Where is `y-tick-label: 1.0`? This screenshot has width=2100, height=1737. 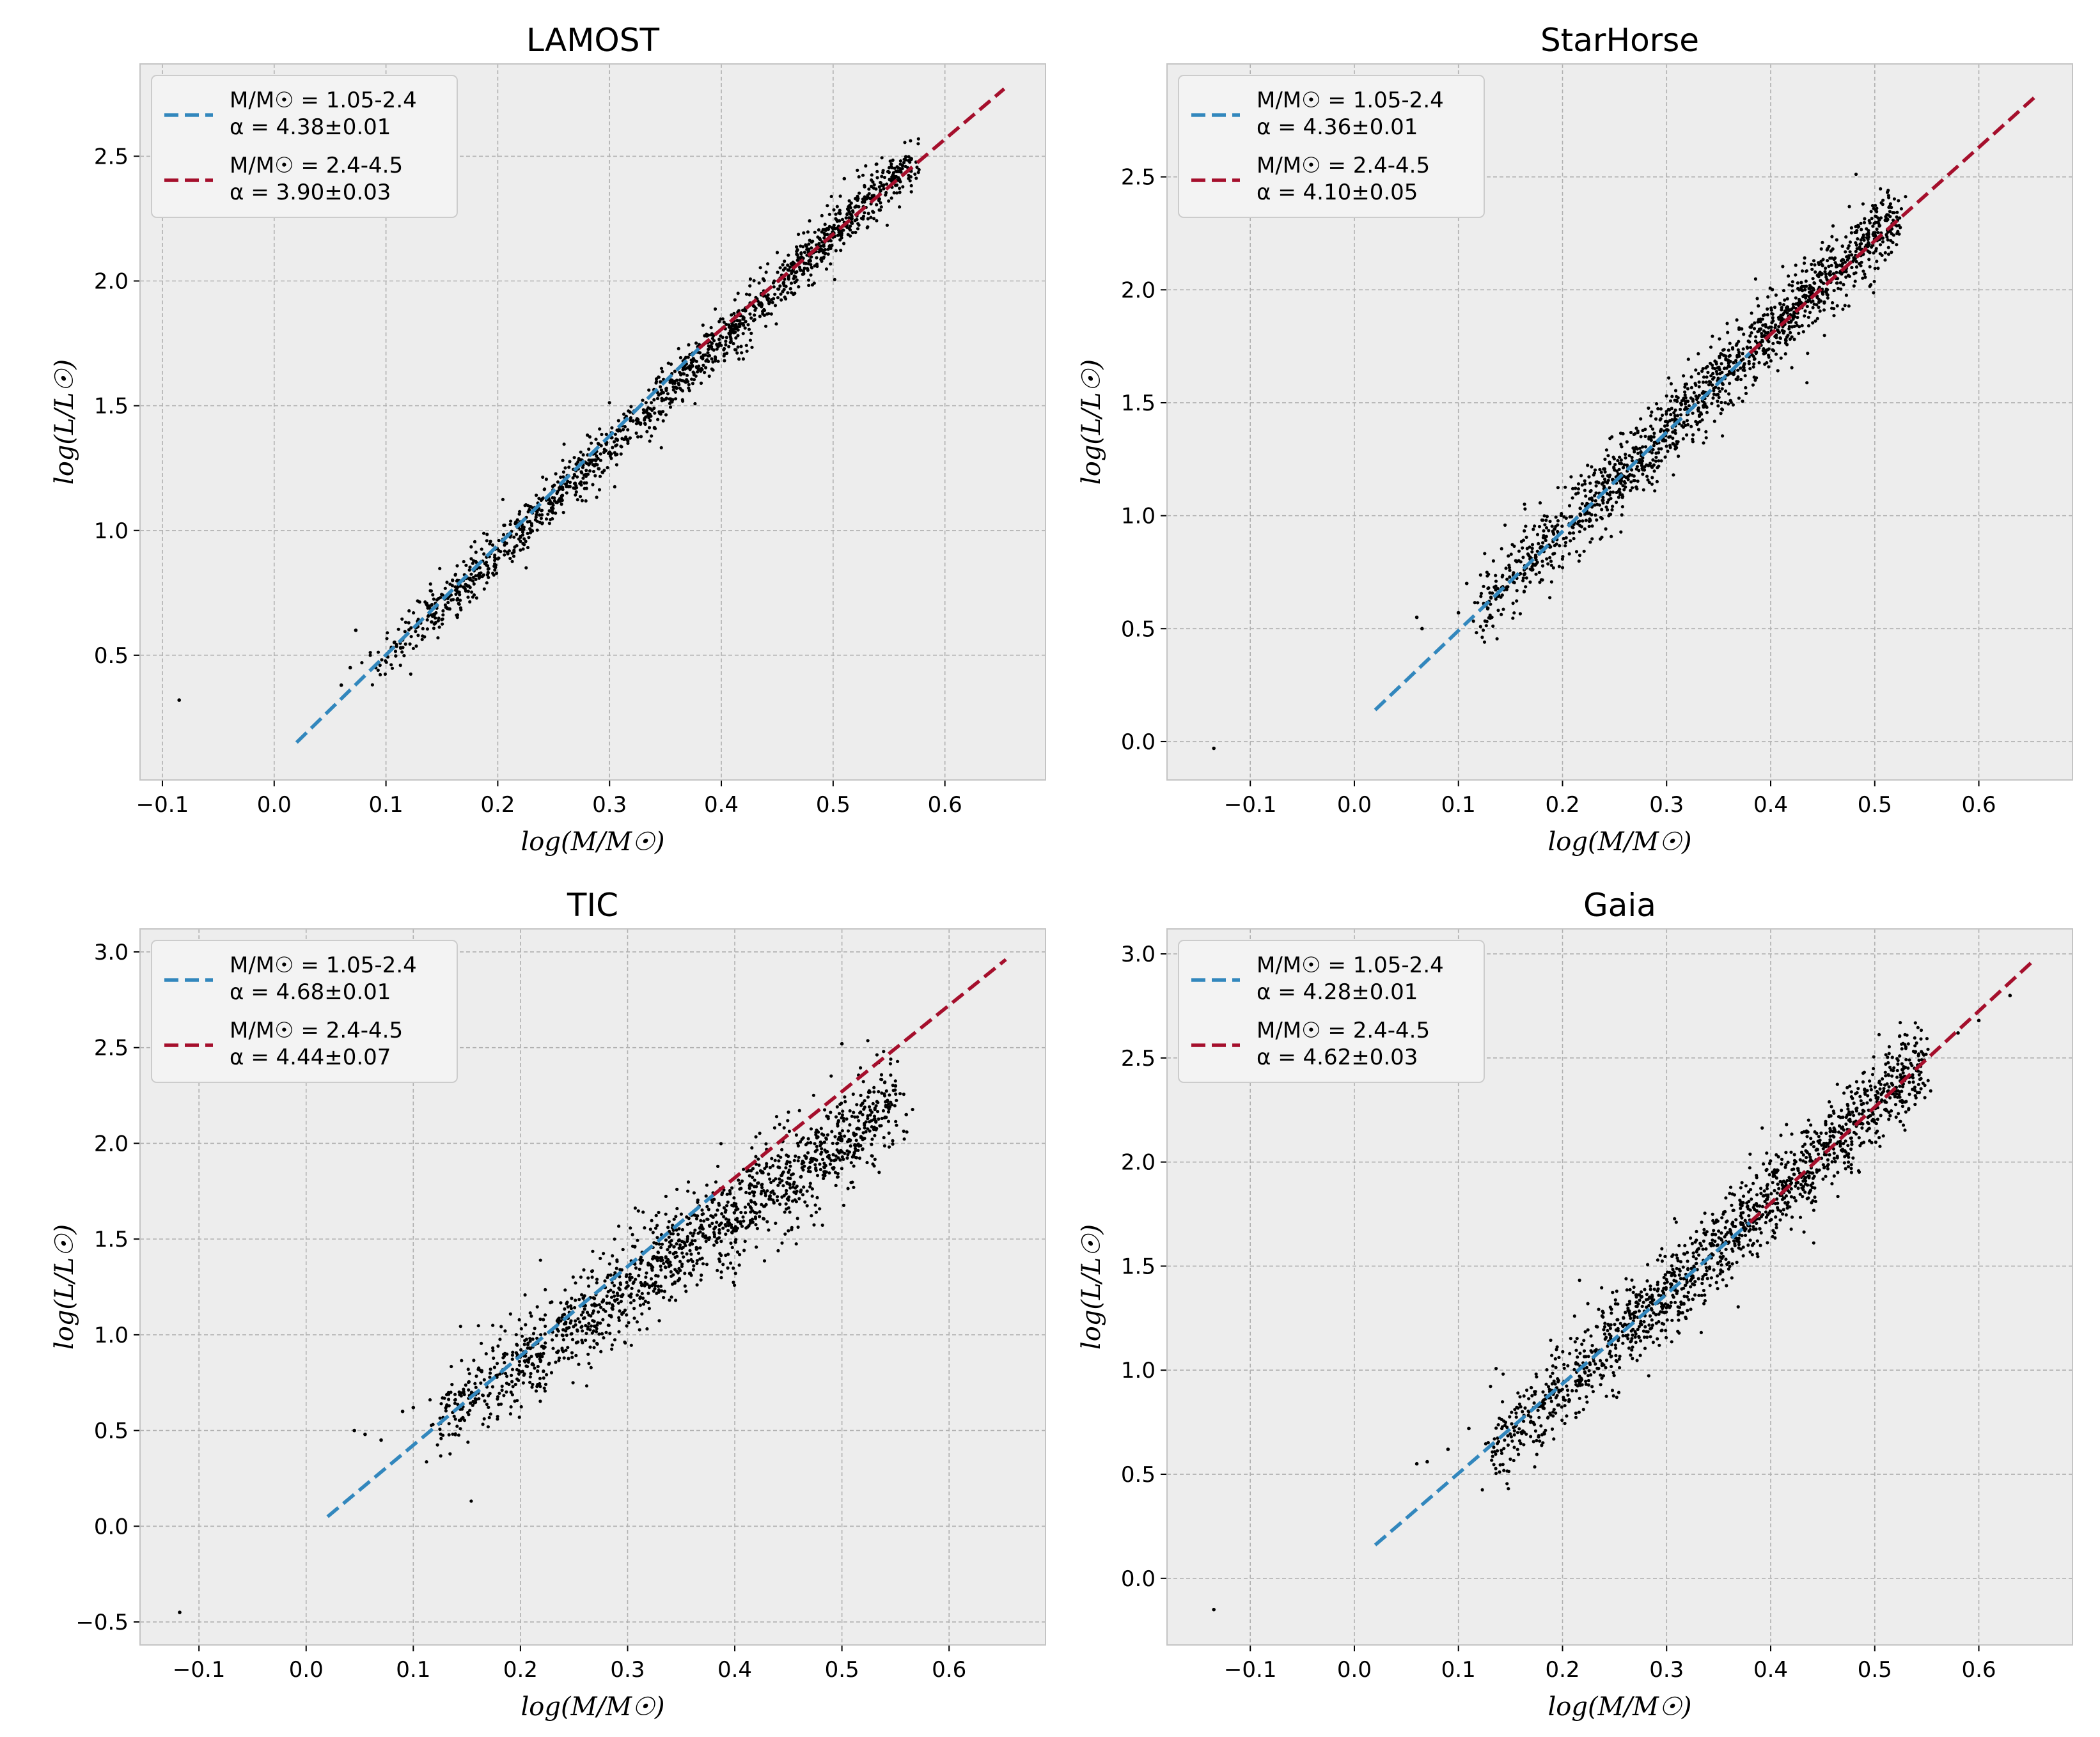 y-tick-label: 1.0 is located at coordinates (111, 1335).